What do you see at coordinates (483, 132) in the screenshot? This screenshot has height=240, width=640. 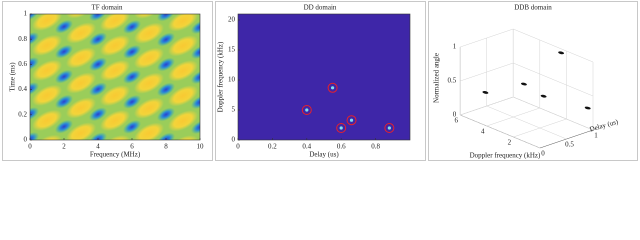 I see `y-tick-label: 4` at bounding box center [483, 132].